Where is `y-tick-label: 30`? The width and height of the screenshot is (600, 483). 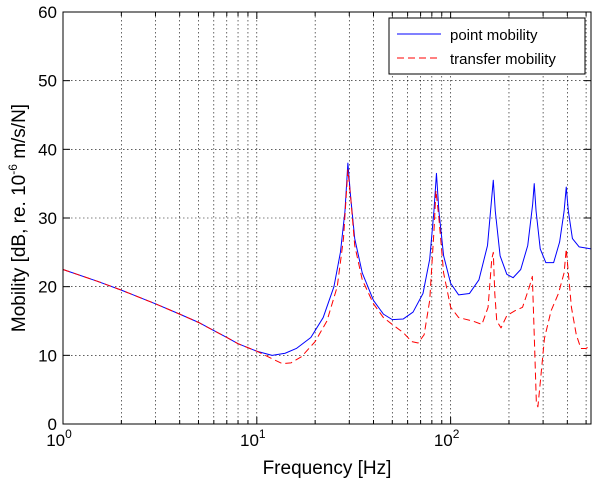 y-tick-label: 30 is located at coordinates (47, 218).